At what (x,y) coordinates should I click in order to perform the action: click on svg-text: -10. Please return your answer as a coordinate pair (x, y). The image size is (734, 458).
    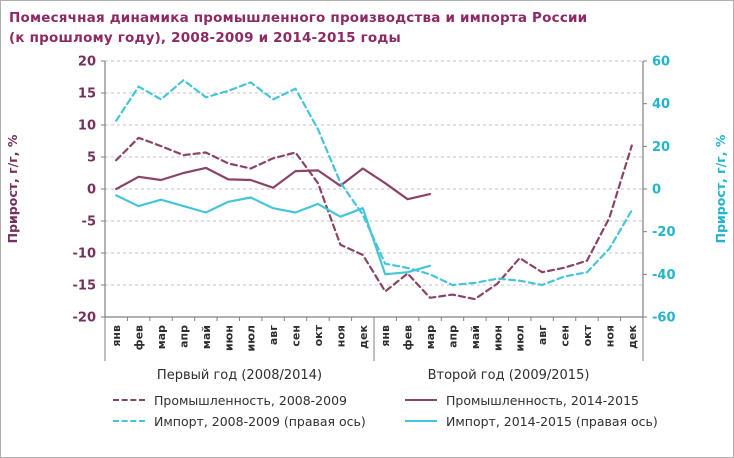
    Looking at the image, I should click on (85, 253).